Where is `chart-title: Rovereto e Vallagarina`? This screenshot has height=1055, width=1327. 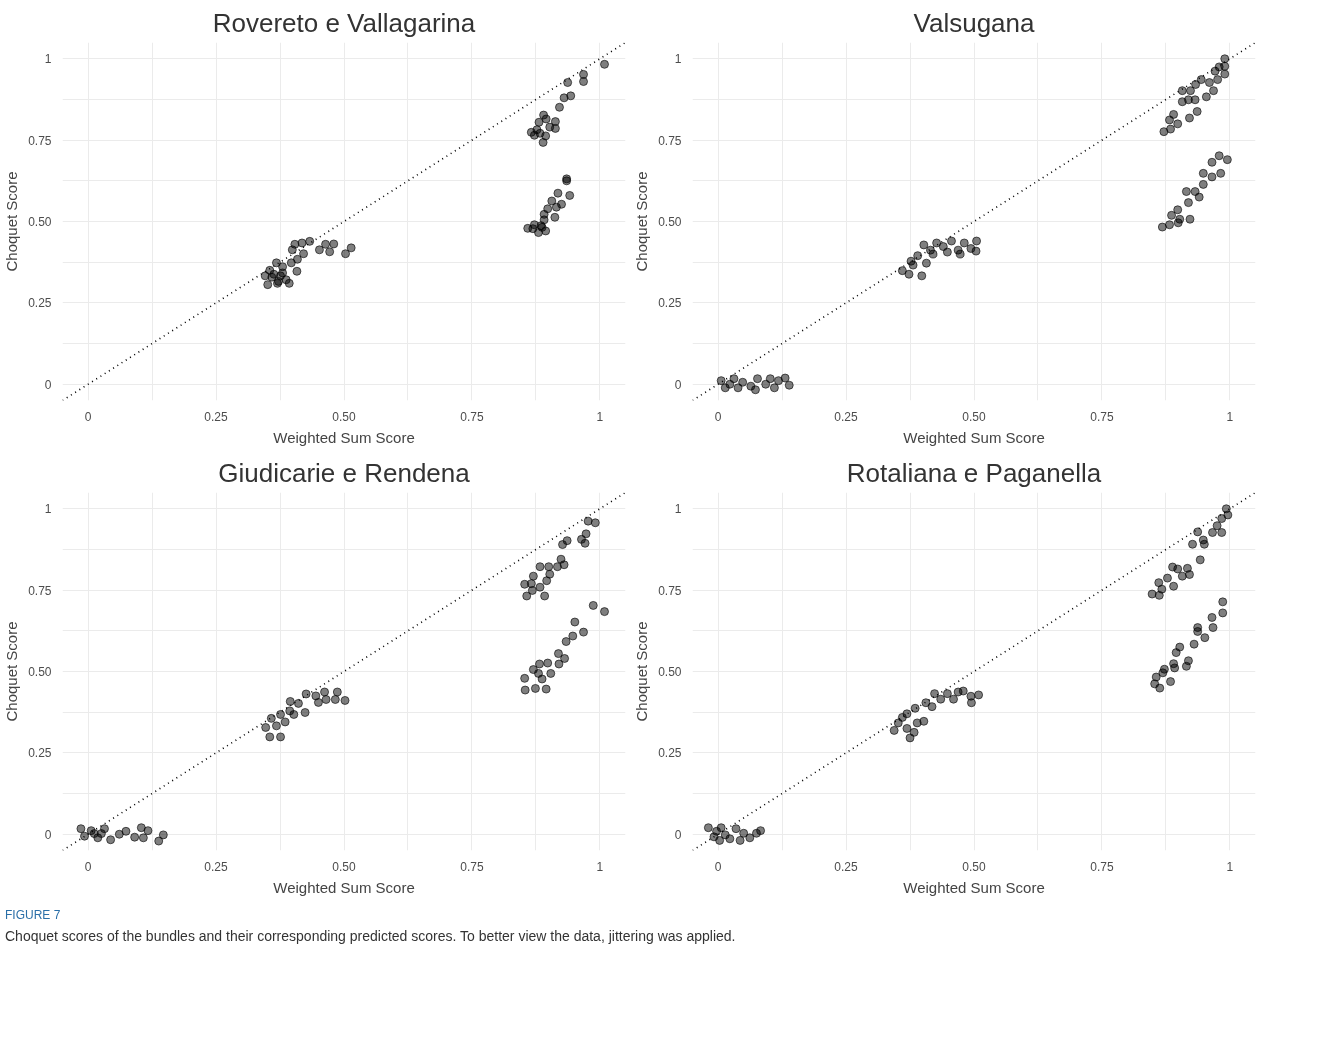 chart-title: Rovereto e Vallagarina is located at coordinates (344, 22).